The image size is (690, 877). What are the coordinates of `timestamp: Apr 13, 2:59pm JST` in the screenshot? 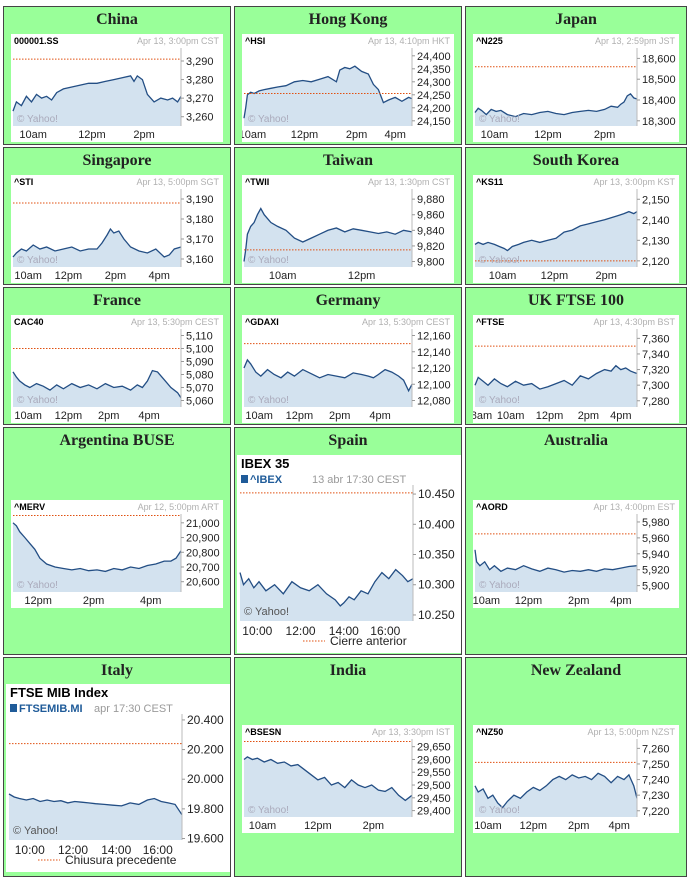 It's located at (635, 41).